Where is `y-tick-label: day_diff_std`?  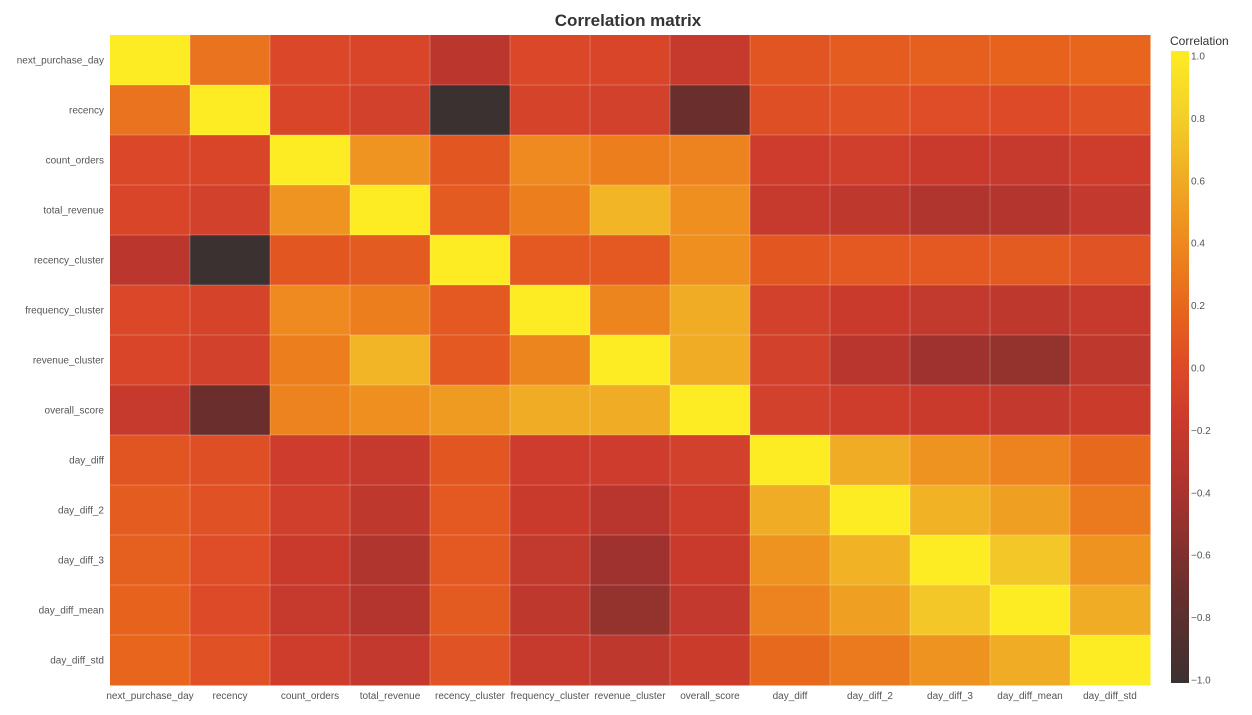
y-tick-label: day_diff_std is located at coordinates (77, 661).